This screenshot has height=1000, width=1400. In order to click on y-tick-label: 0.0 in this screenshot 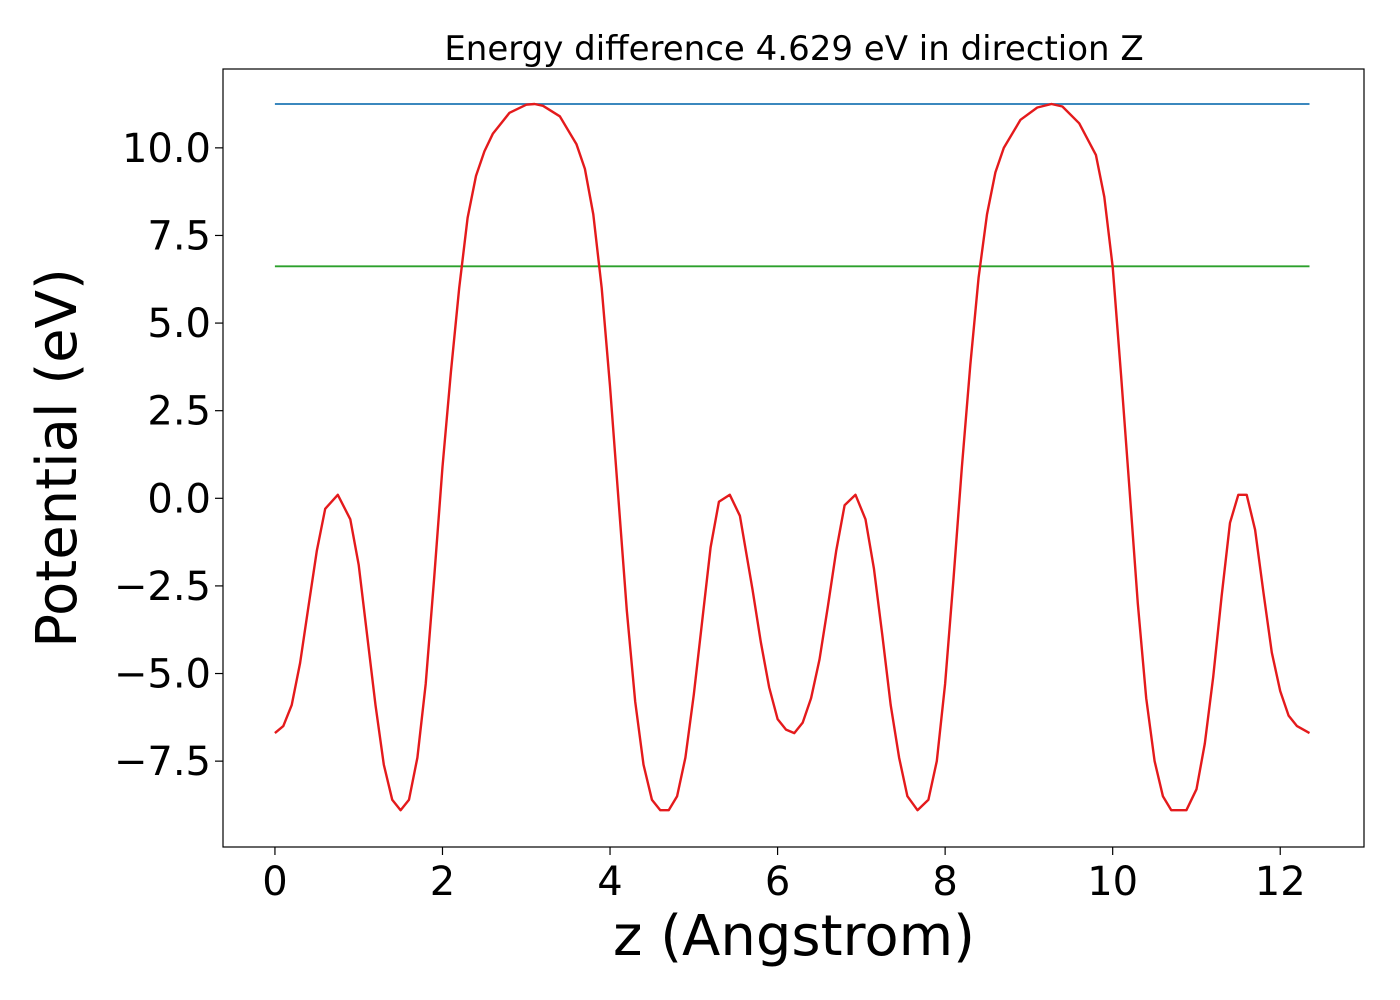, I will do `click(179, 499)`.